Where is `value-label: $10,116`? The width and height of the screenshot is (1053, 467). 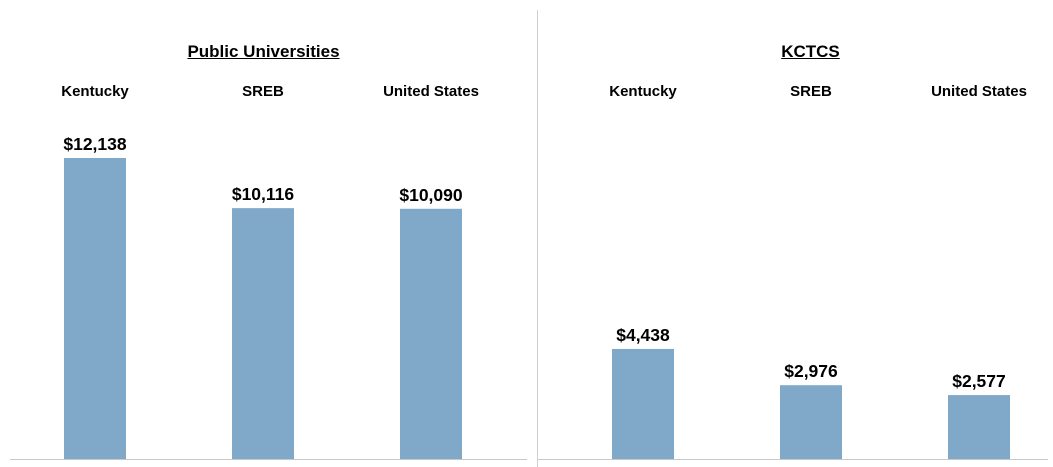 value-label: $10,116 is located at coordinates (263, 194).